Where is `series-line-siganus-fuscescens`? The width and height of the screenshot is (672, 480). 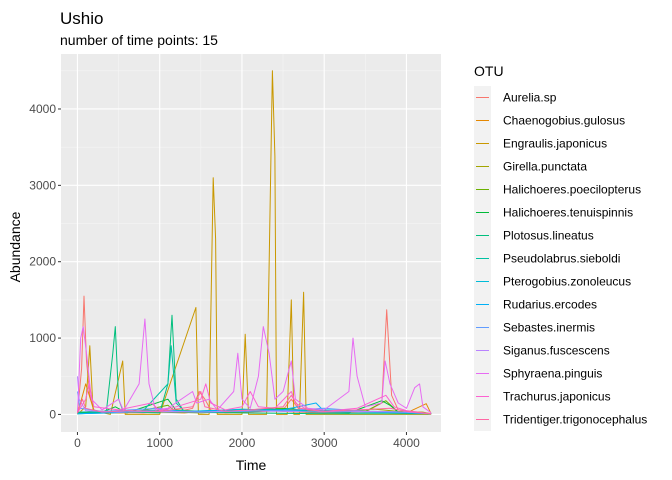
series-line-siganus-fuscescens is located at coordinates (254, 395).